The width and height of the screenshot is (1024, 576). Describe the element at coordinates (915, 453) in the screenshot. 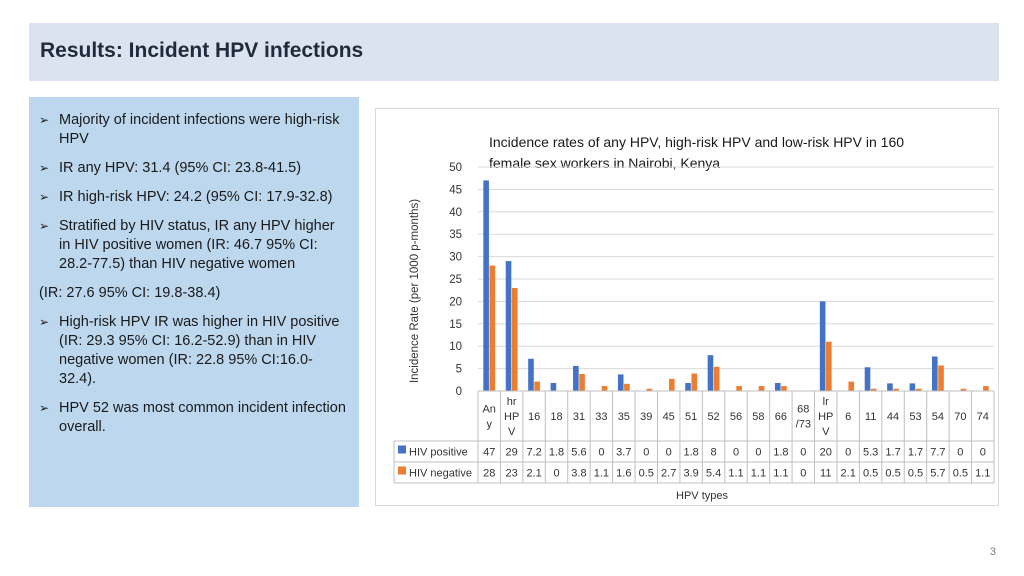

I see `data-table-value: 1.7` at that location.